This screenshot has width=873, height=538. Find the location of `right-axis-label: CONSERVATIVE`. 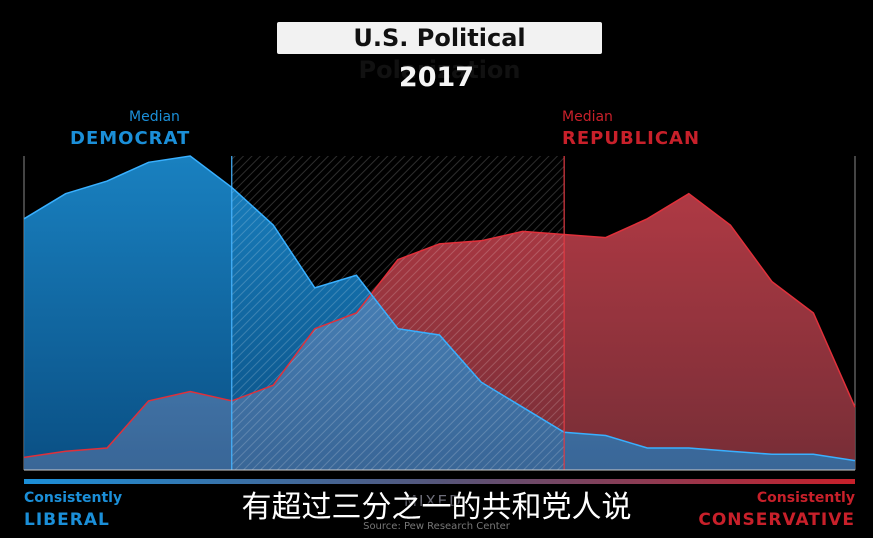

right-axis-label: CONSERVATIVE is located at coordinates (776, 520).